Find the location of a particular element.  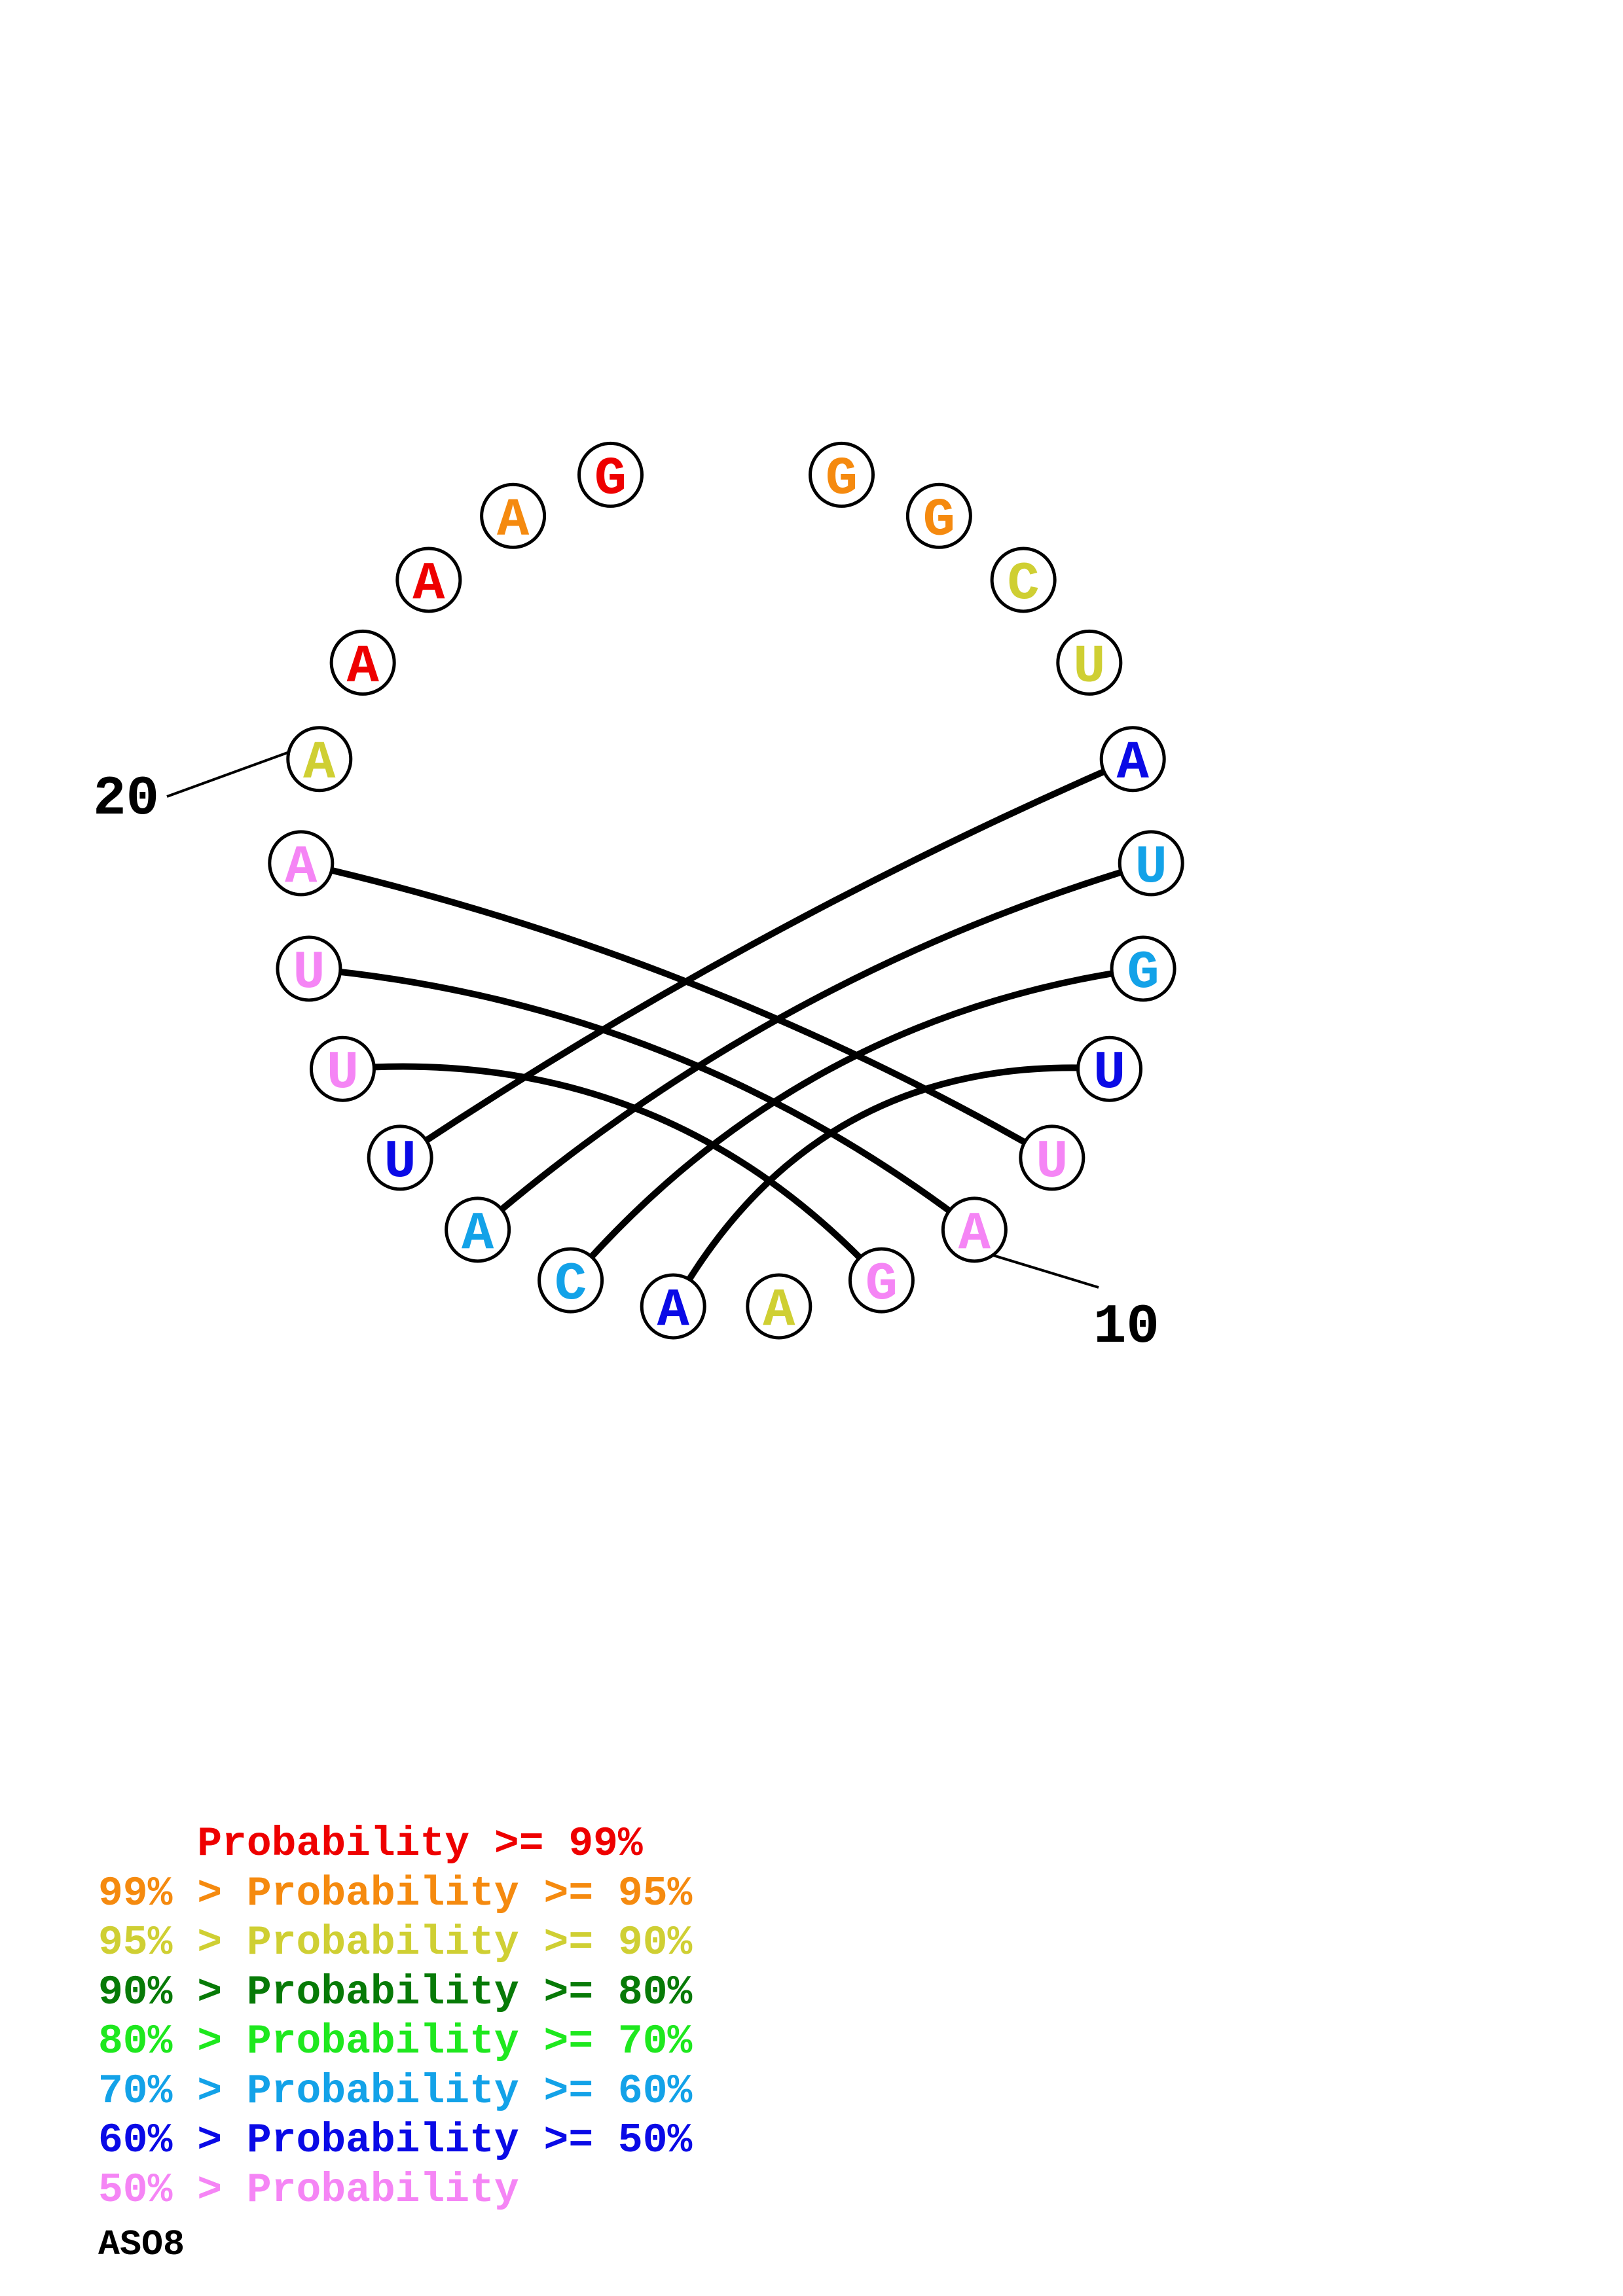

nucleotide-24: G is located at coordinates (610, 475).